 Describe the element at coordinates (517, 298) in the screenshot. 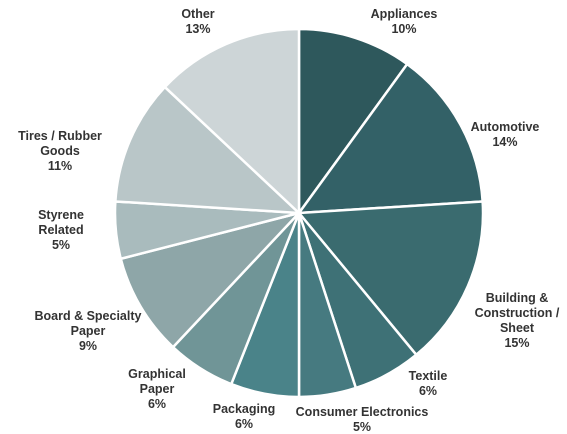

I see `slice-category-label: Building &` at that location.